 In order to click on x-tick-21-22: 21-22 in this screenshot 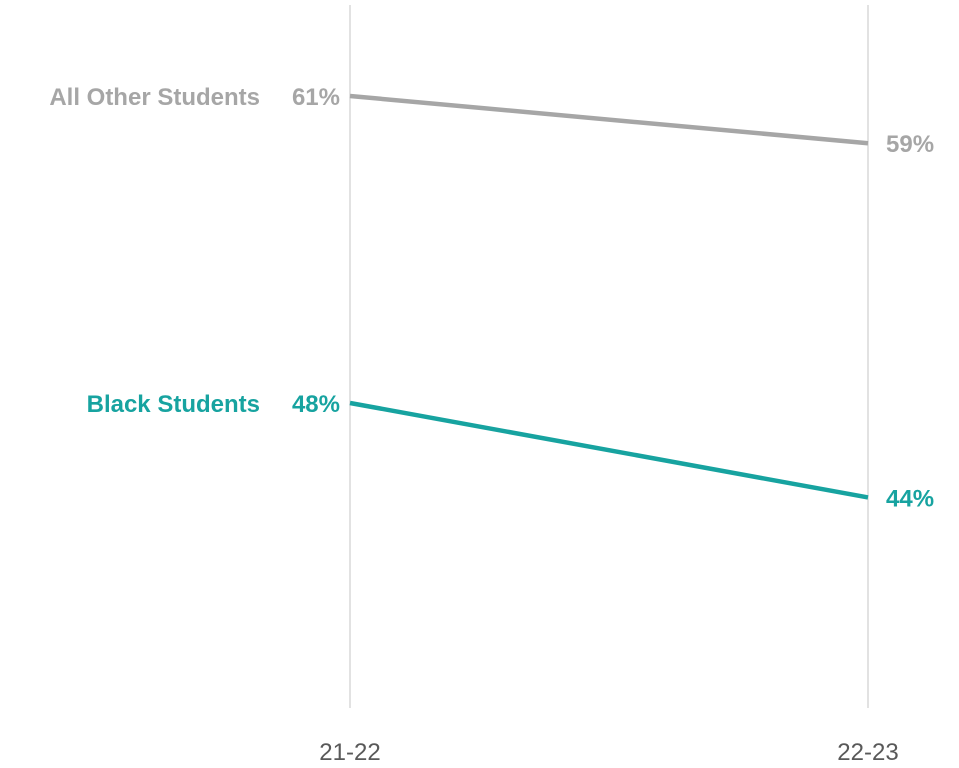, I will do `click(349, 752)`.